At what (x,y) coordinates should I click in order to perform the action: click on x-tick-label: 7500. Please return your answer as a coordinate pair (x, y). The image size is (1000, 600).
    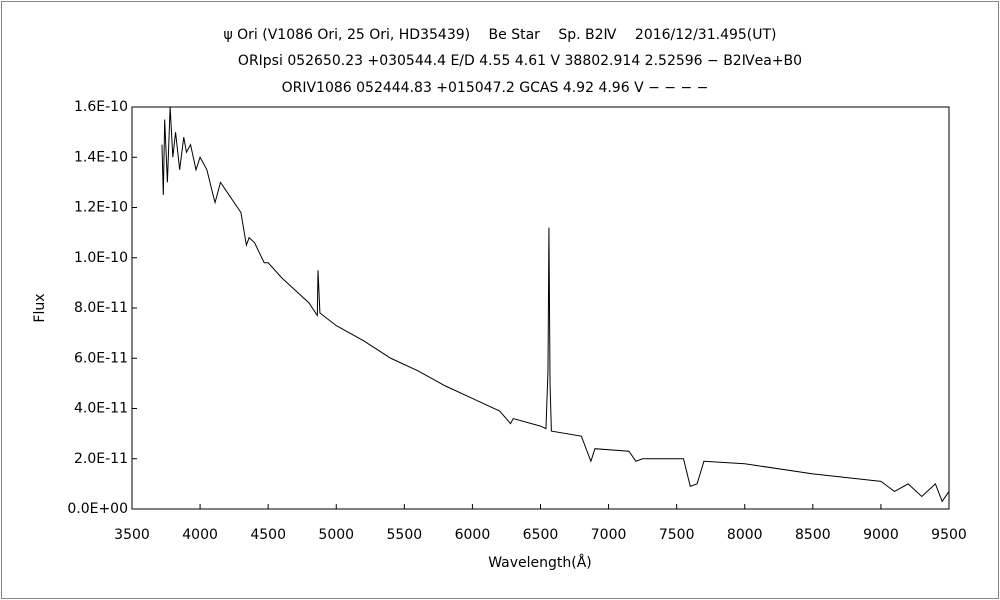
    Looking at the image, I should click on (677, 535).